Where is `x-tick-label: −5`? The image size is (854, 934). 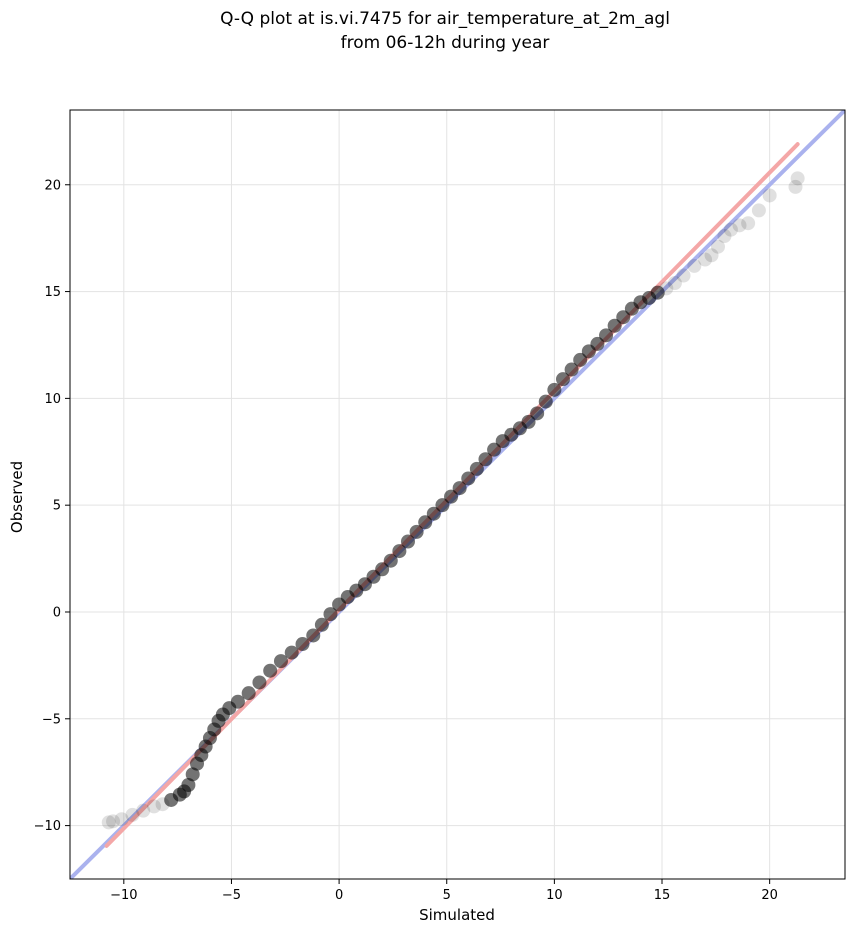 x-tick-label: −5 is located at coordinates (231, 895).